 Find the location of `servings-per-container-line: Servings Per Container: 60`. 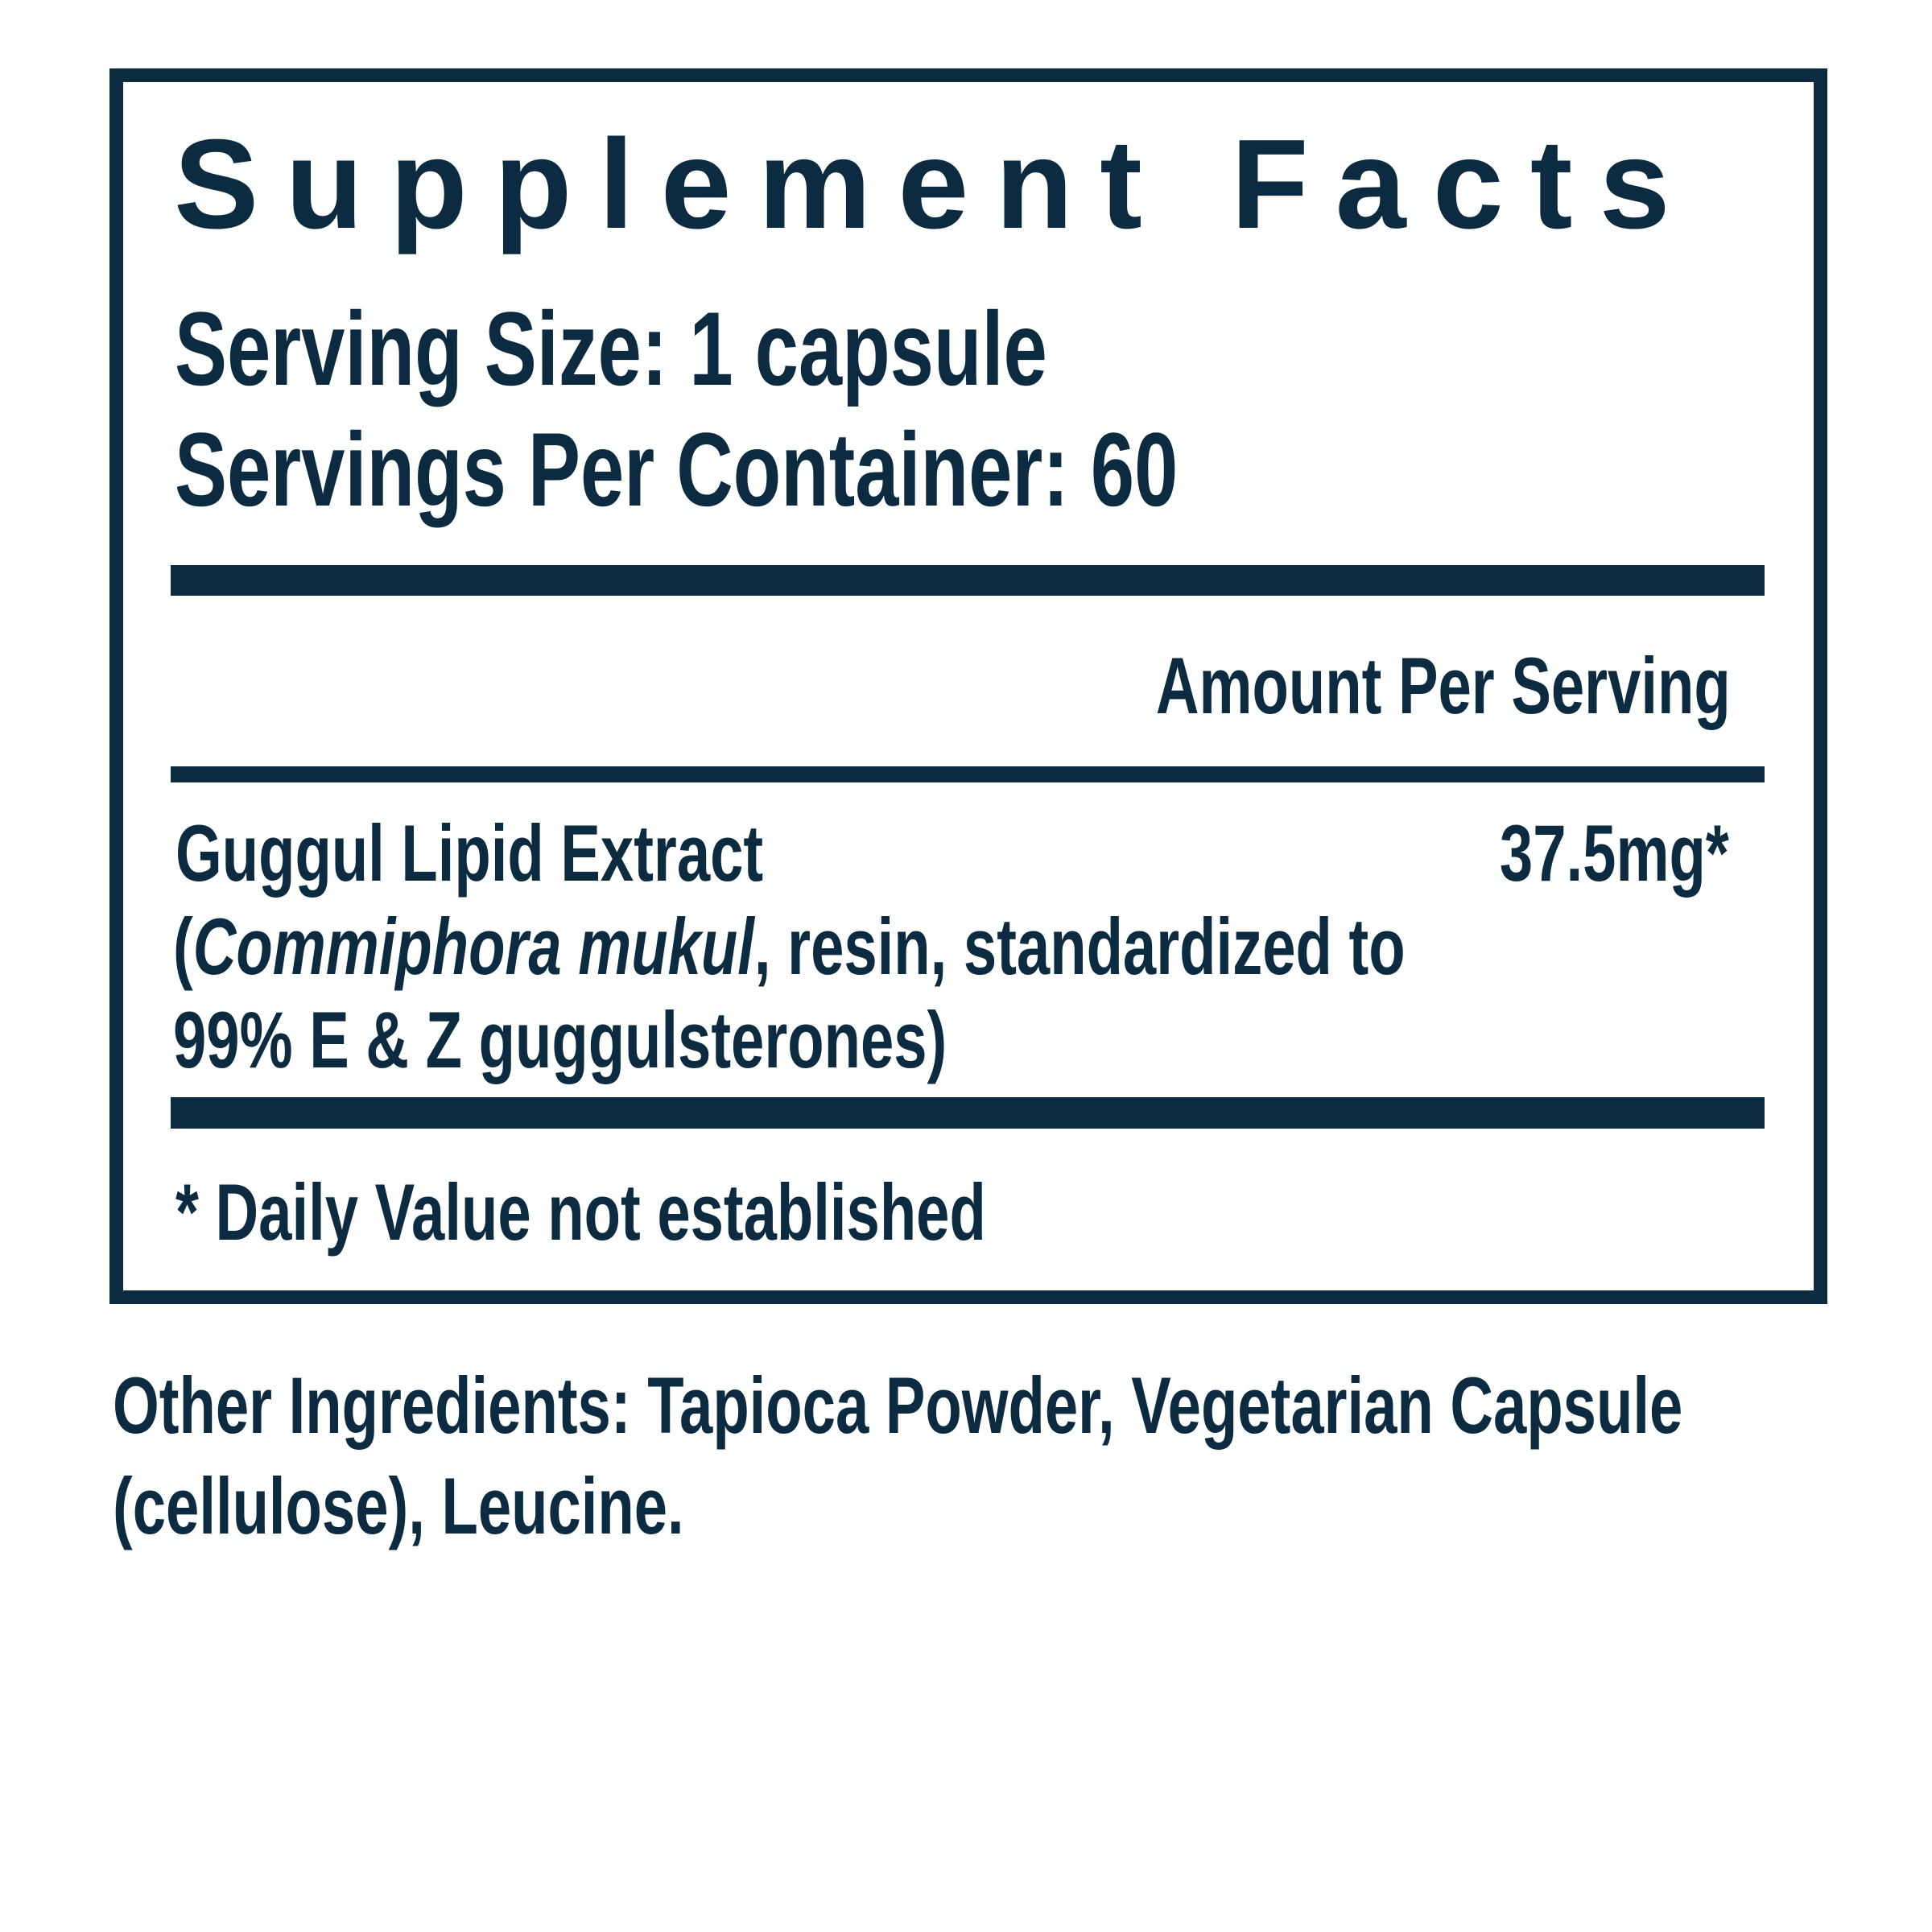

servings-per-container-line: Servings Per Container: 60 is located at coordinates (844, 469).